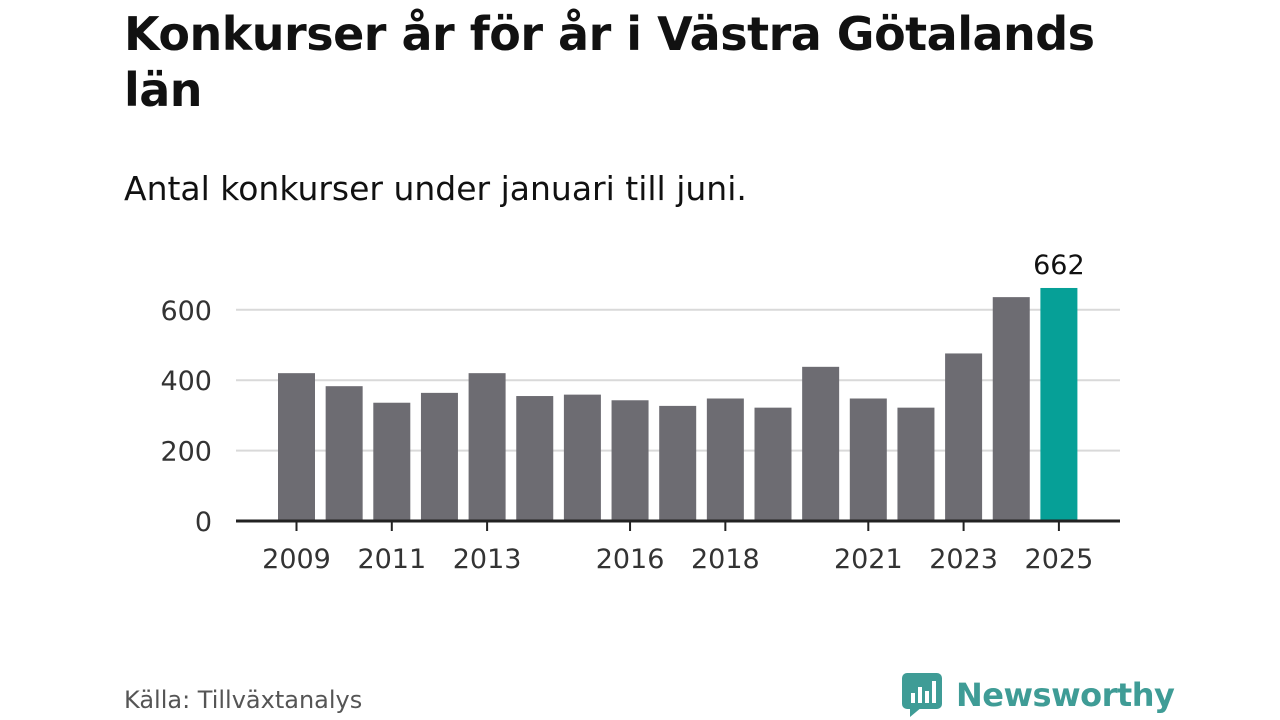  Describe the element at coordinates (1059, 559) in the screenshot. I see `x-tick-label: 2025` at that location.